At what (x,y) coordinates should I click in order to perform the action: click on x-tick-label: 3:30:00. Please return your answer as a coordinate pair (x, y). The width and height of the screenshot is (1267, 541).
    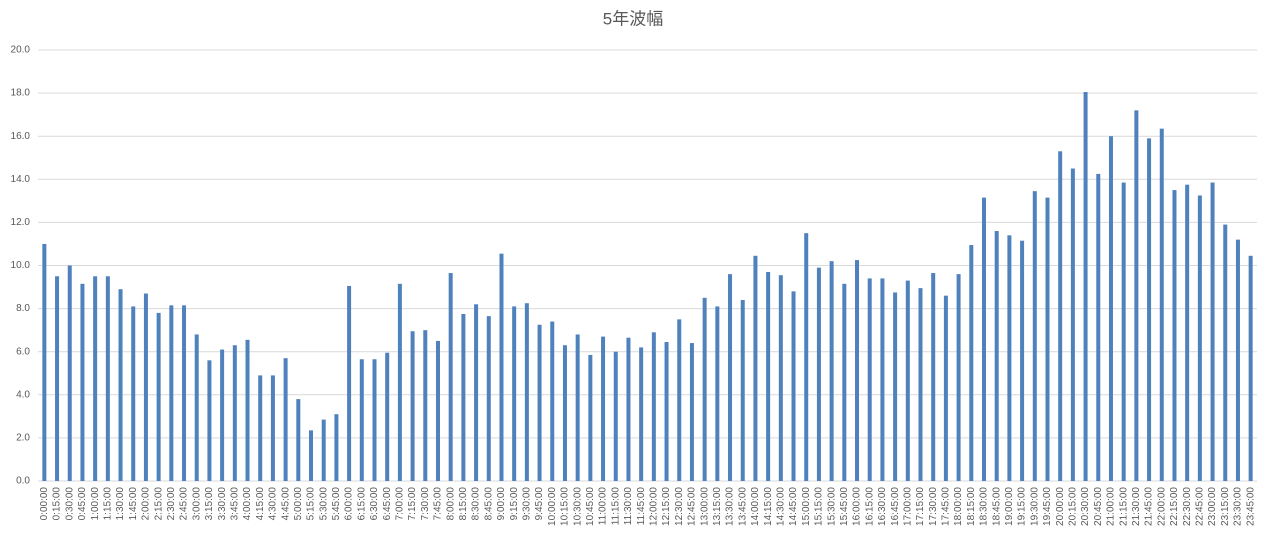
    Looking at the image, I should click on (222, 504).